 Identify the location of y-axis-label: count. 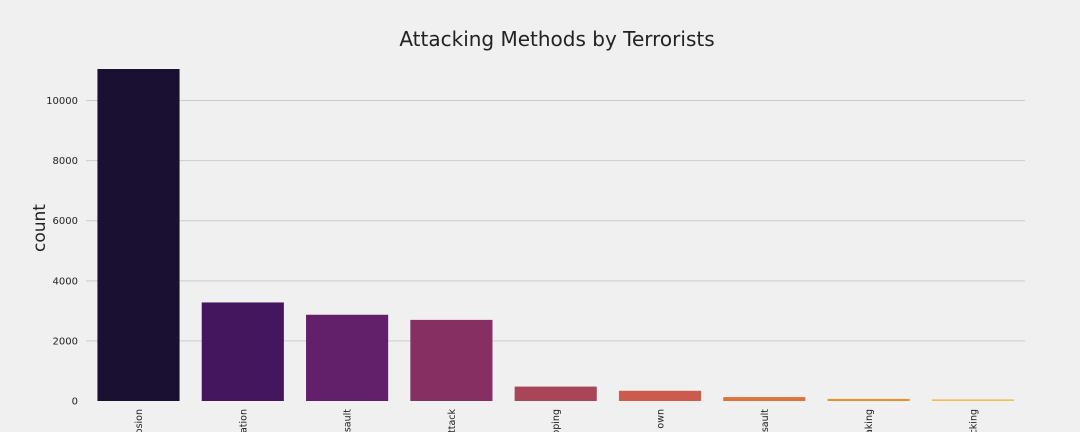
(40, 228).